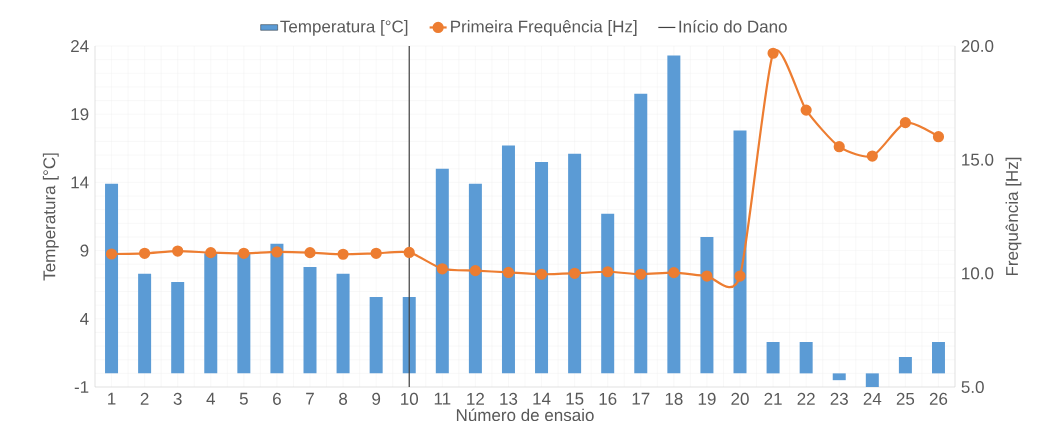  What do you see at coordinates (575, 398) in the screenshot?
I see `x-tick-label: 15` at bounding box center [575, 398].